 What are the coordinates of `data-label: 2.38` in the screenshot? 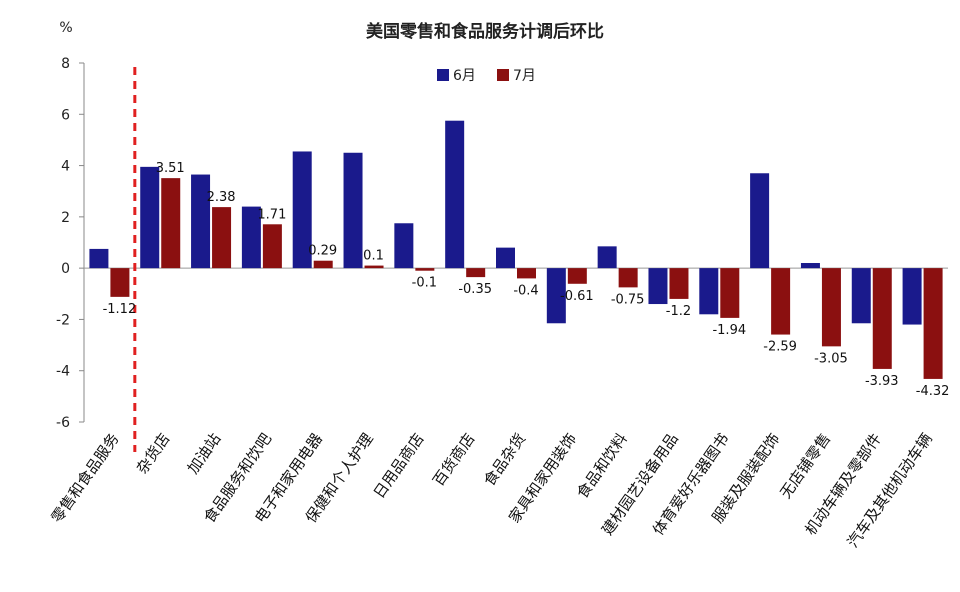 It's located at (221, 197).